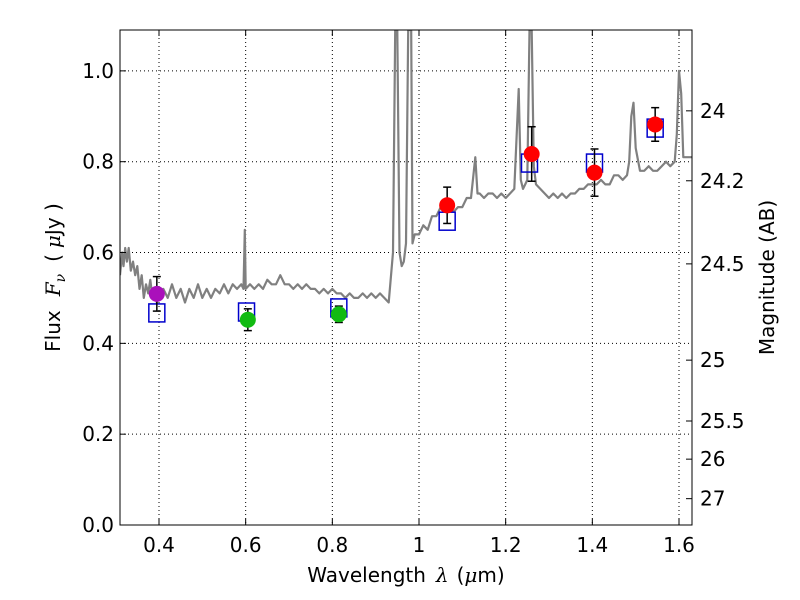  Describe the element at coordinates (712, 360) in the screenshot. I see `right-tick-label: 25` at that location.